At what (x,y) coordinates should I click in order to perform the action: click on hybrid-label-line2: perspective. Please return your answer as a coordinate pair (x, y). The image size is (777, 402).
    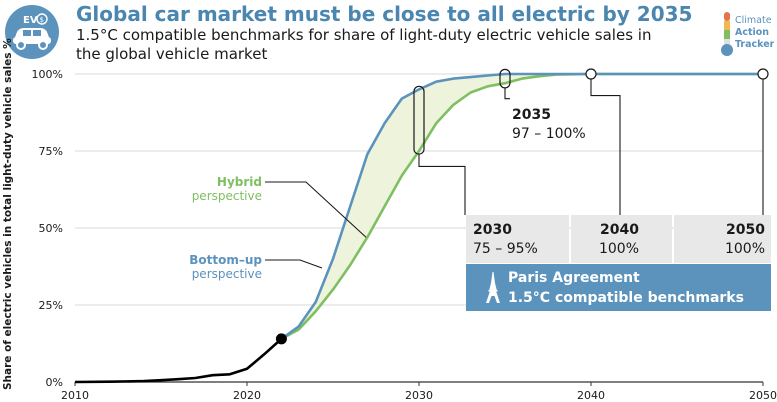
    Looking at the image, I should click on (227, 196).